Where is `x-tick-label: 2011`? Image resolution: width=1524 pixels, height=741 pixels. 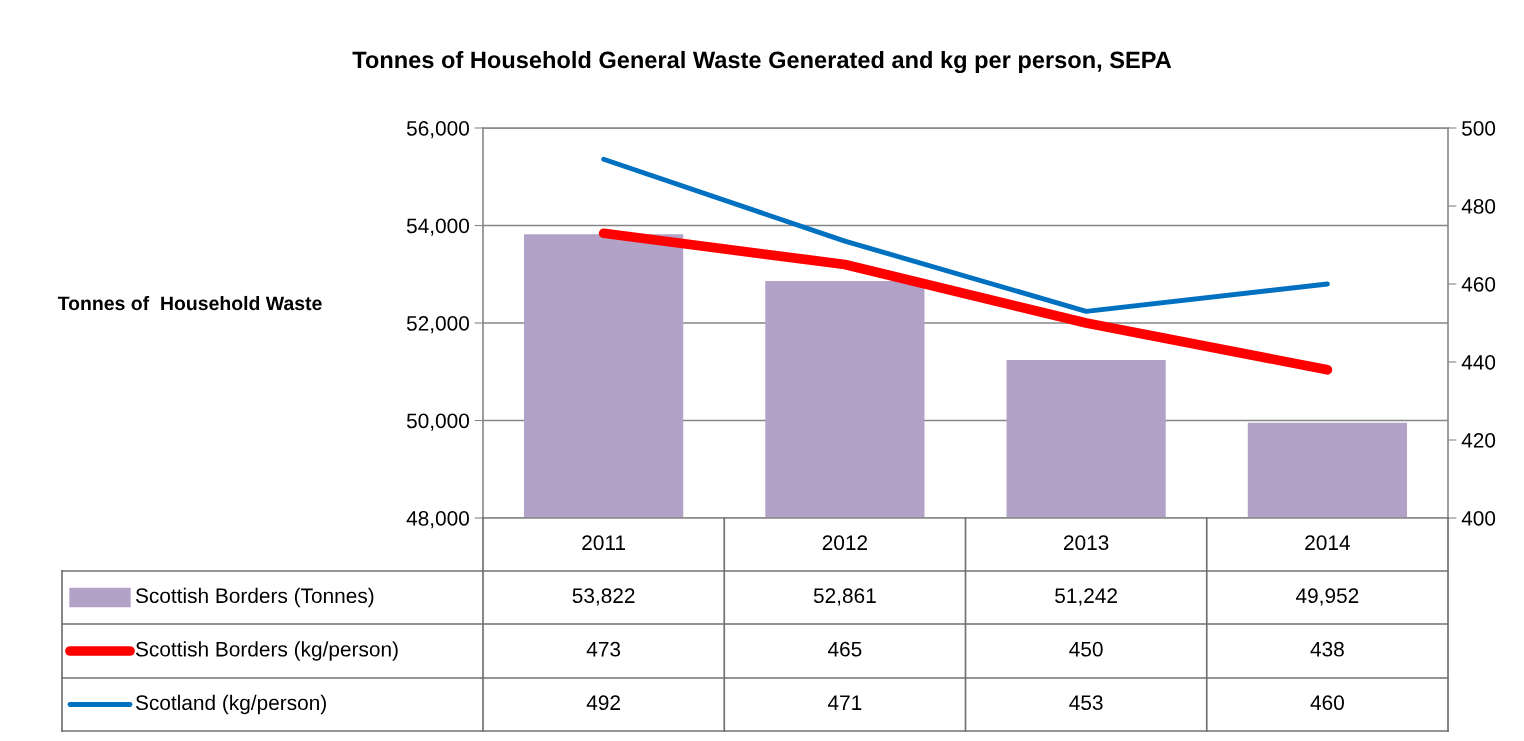
x-tick-label: 2011 is located at coordinates (604, 543).